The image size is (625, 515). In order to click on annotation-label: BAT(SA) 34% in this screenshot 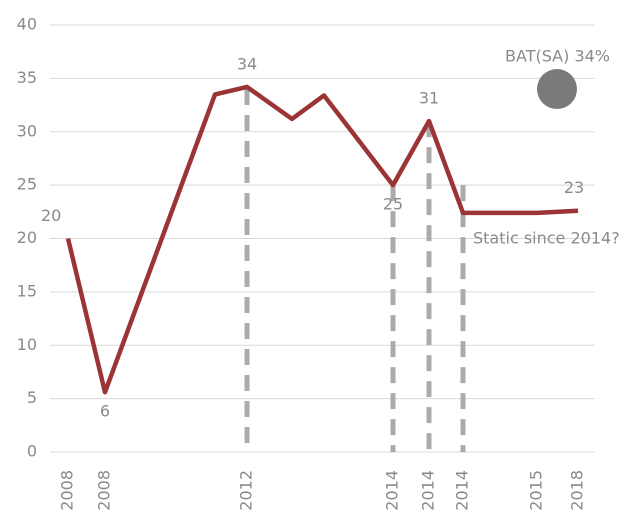, I will do `click(557, 56)`.